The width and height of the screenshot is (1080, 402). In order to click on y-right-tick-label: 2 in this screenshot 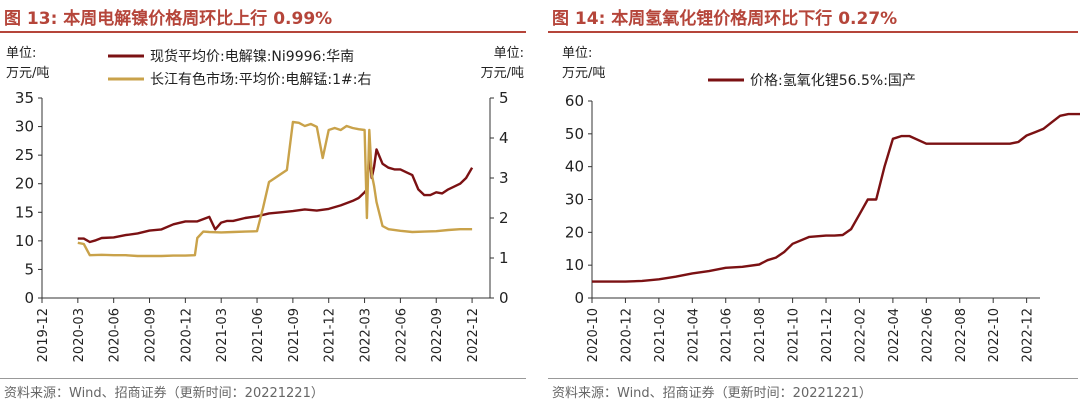, I will do `click(504, 218)`.